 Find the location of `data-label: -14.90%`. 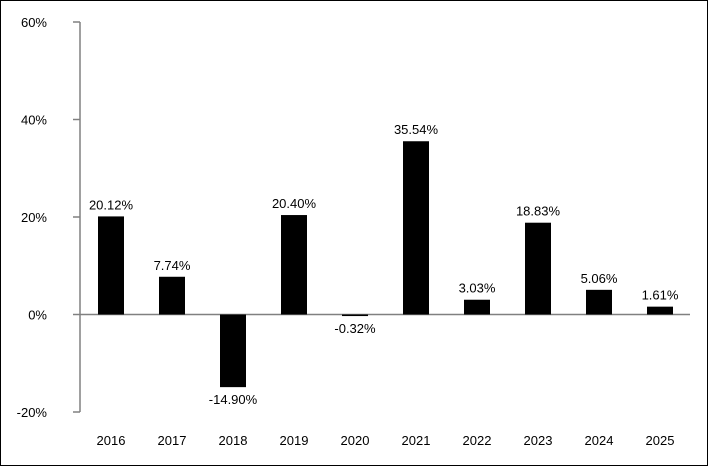

data-label: -14.90% is located at coordinates (233, 399).